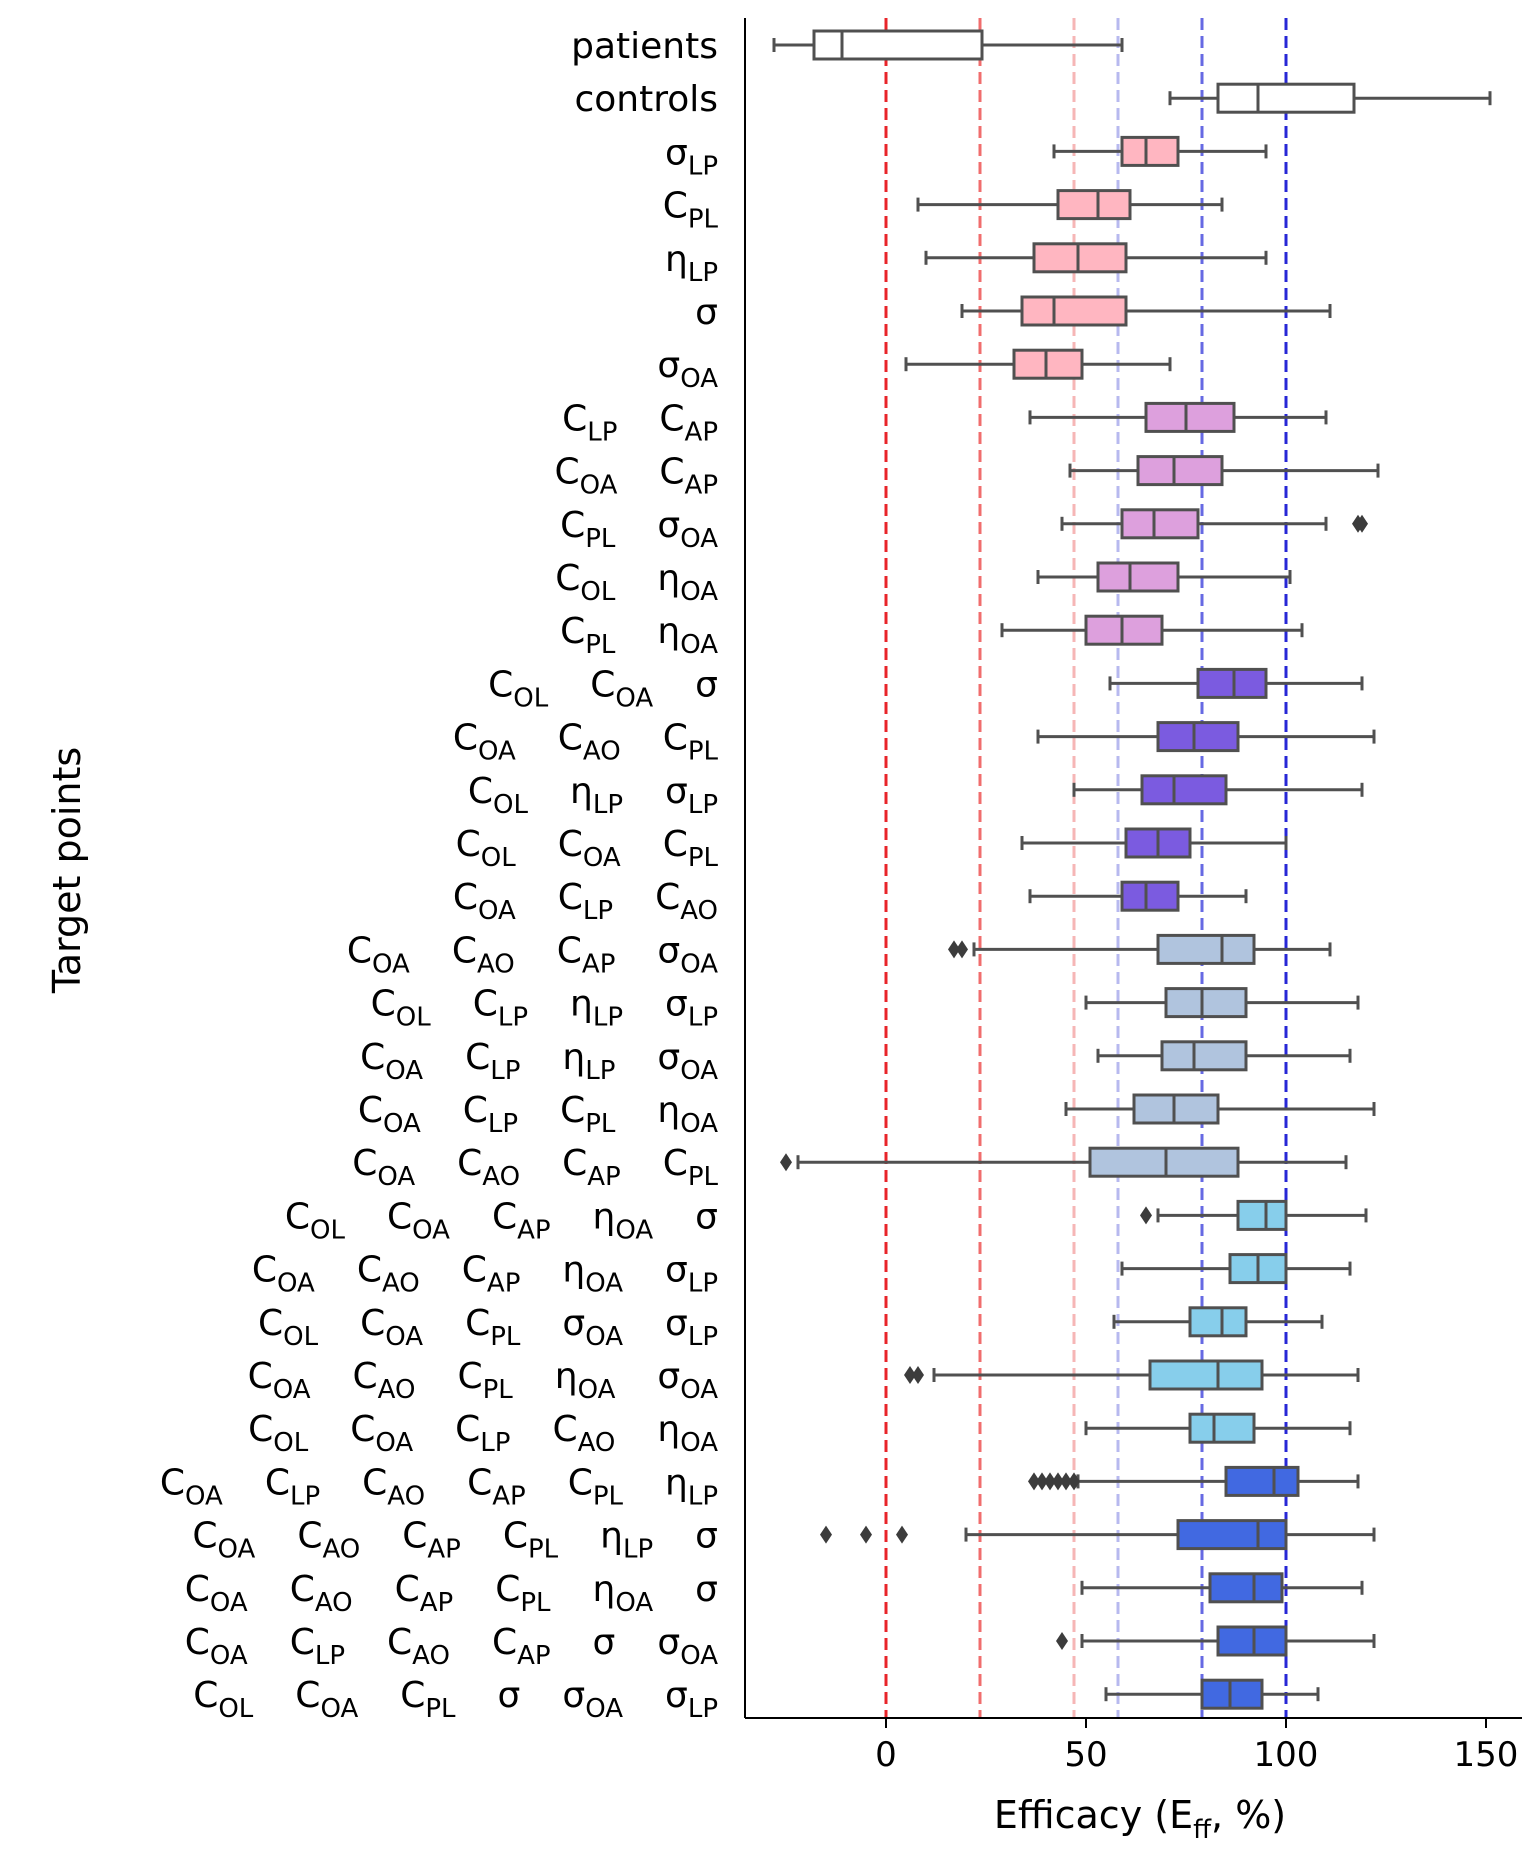 The height and width of the screenshot is (1871, 1530). I want to click on row-label: CPL​σOA​, so click(639, 529).